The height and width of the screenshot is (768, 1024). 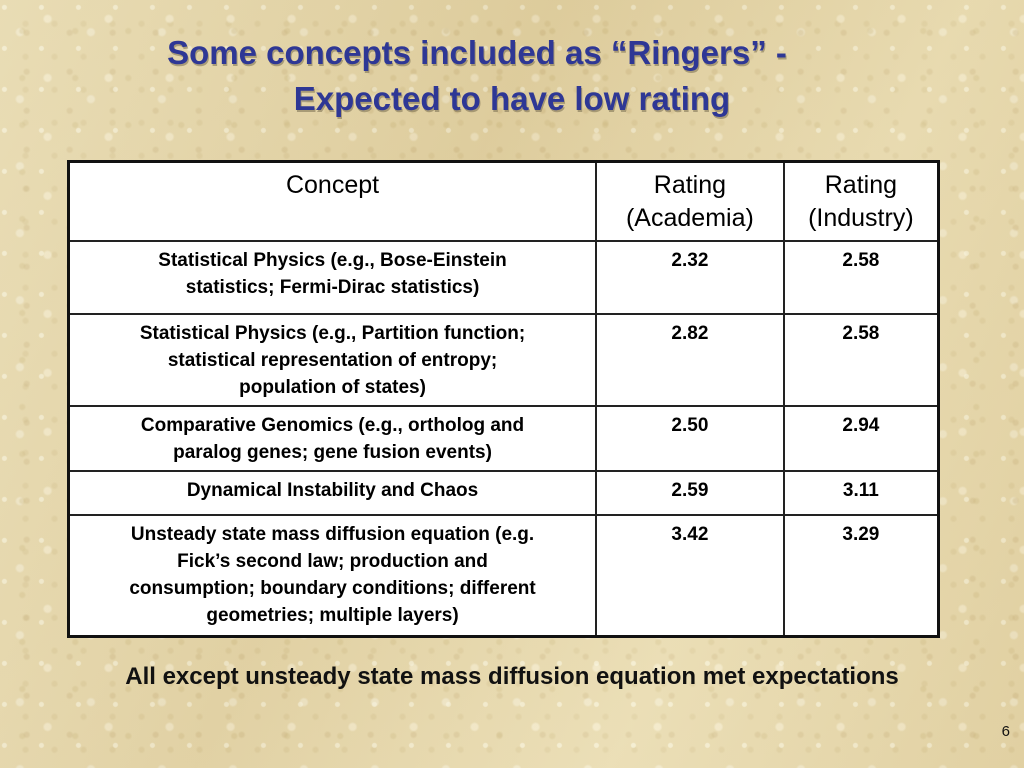 What do you see at coordinates (689, 218) in the screenshot?
I see `header-rating-academia-line-2: (Academia)` at bounding box center [689, 218].